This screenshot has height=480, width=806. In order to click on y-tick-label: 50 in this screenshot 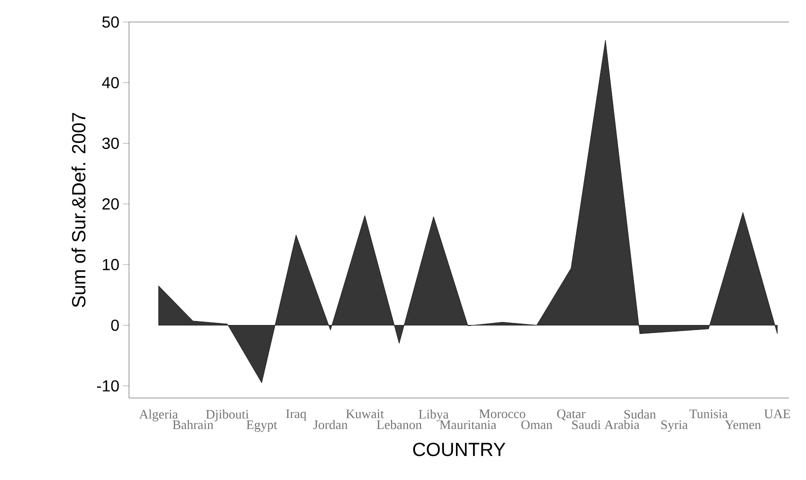, I will do `click(110, 22)`.